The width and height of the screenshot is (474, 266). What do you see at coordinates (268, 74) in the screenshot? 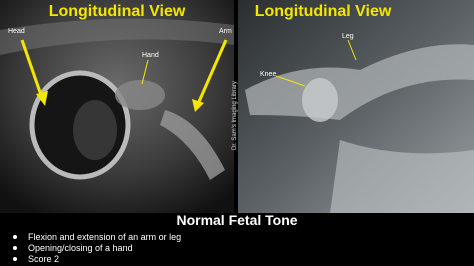
I see `label: Knee` at bounding box center [268, 74].